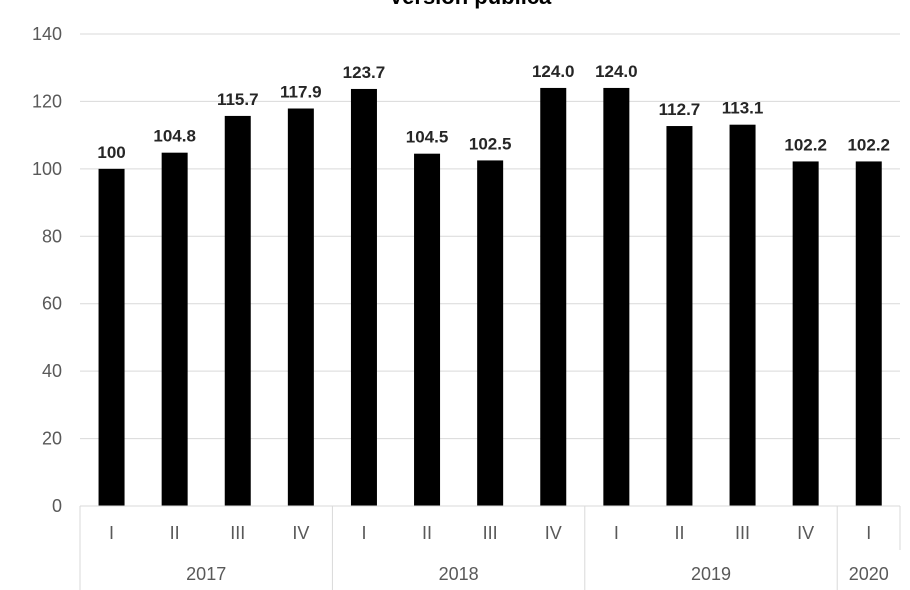 This screenshot has height=590, width=910. I want to click on data-label: 115.7, so click(238, 99).